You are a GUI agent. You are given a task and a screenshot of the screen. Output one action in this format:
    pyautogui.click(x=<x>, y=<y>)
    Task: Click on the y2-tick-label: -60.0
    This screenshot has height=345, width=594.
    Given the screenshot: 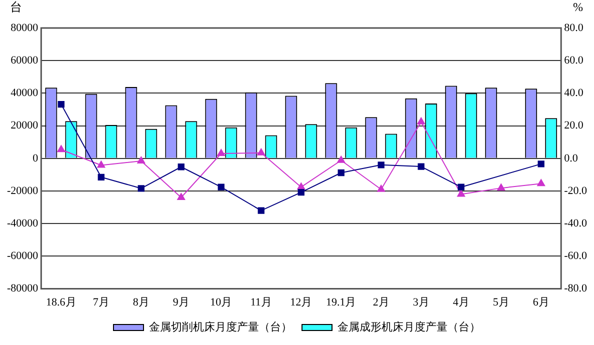 What is the action you would take?
    pyautogui.click(x=576, y=256)
    